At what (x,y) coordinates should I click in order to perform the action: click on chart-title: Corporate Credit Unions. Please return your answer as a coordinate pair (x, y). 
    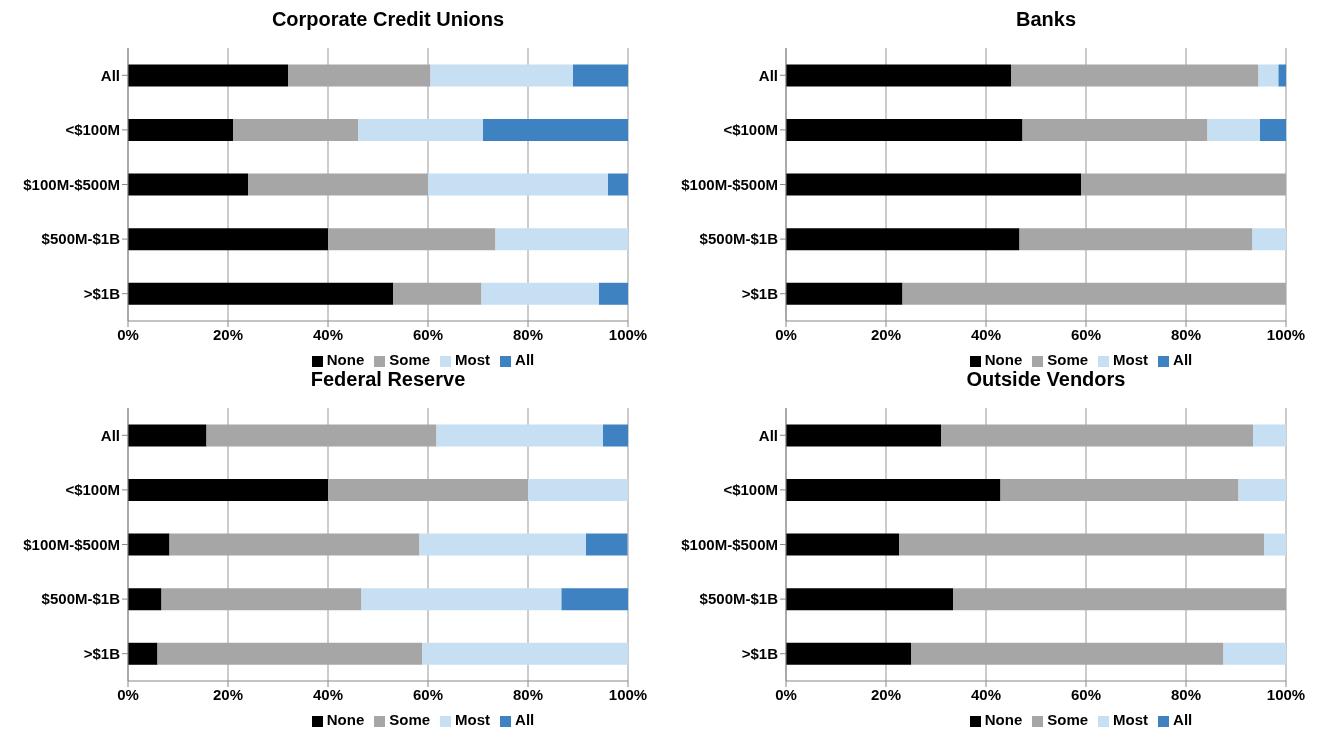
    Looking at the image, I should click on (388, 20).